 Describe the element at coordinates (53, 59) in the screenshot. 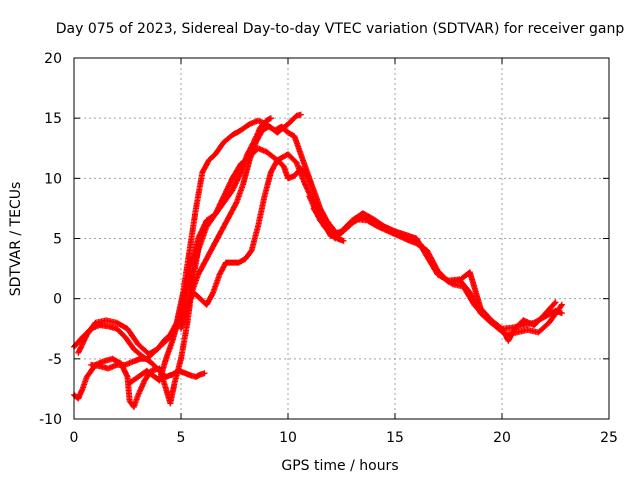

I see `y-tick-label: 20` at that location.